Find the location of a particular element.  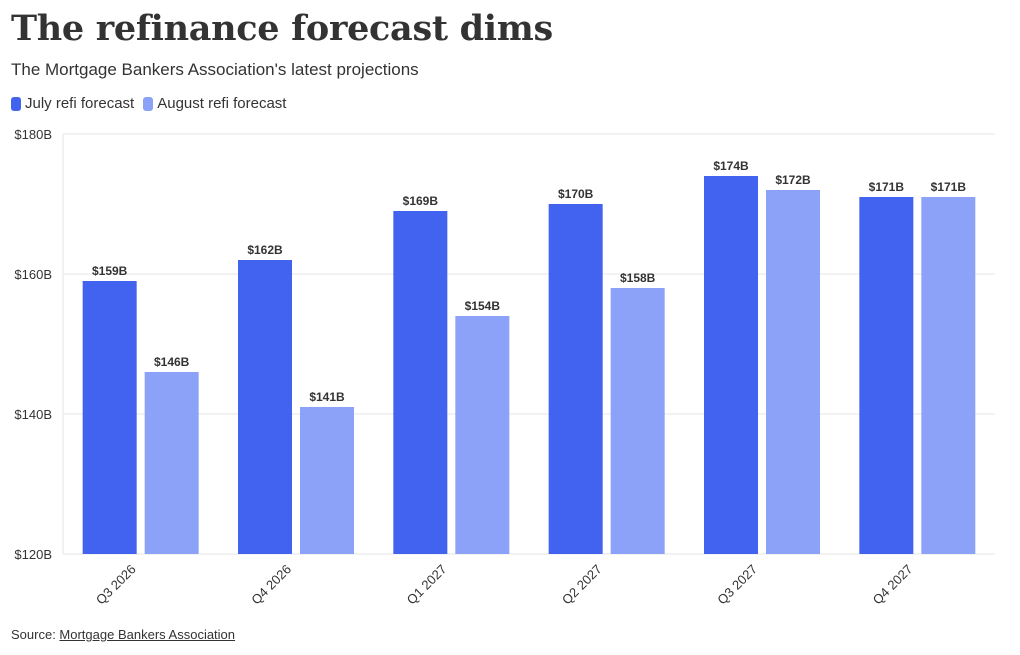

y-tick-label: $140B is located at coordinates (33, 414).